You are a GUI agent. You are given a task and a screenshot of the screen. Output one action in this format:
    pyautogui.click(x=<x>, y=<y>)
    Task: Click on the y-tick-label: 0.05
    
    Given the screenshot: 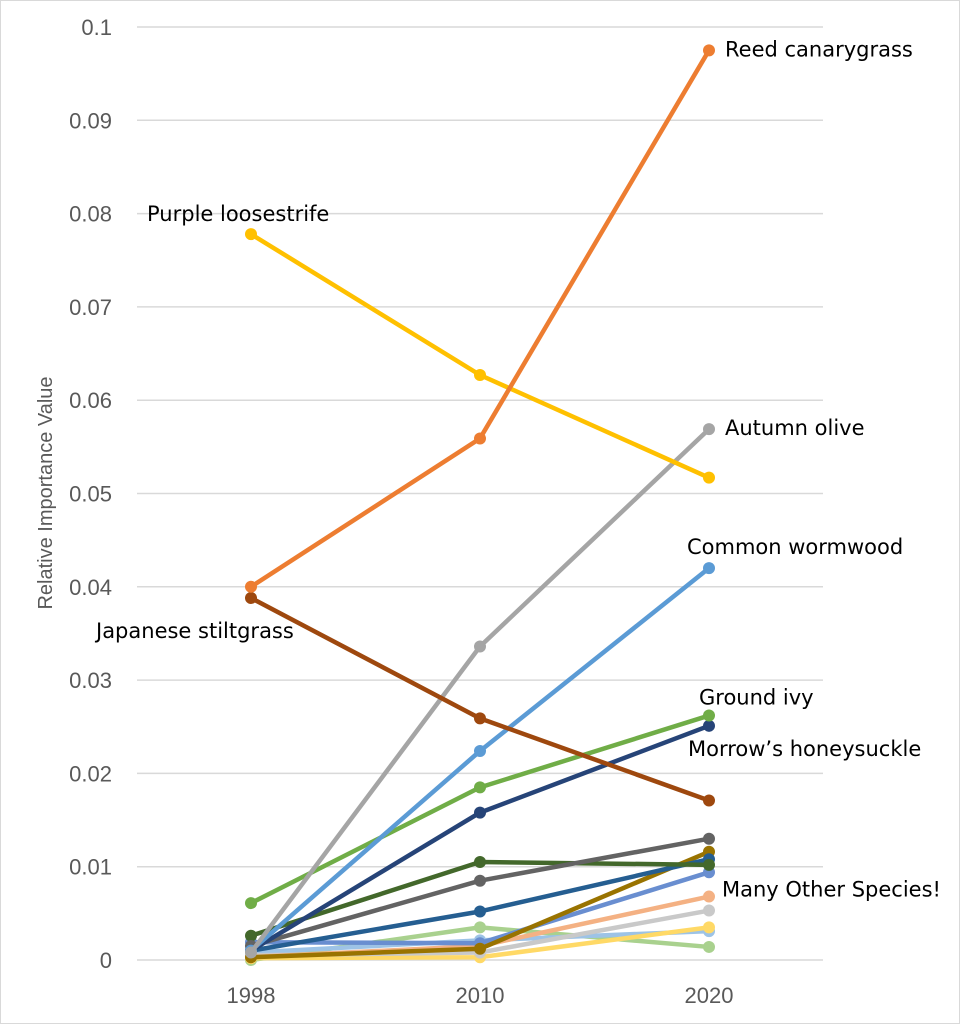 What is the action you would take?
    pyautogui.click(x=90, y=494)
    